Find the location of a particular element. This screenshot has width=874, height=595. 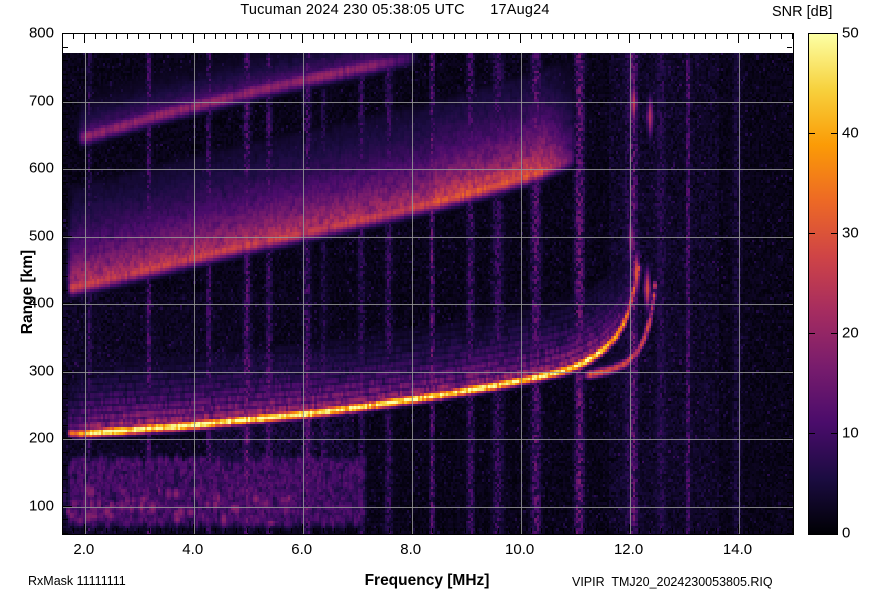

y-tick-label: 600 is located at coordinates (41, 168).